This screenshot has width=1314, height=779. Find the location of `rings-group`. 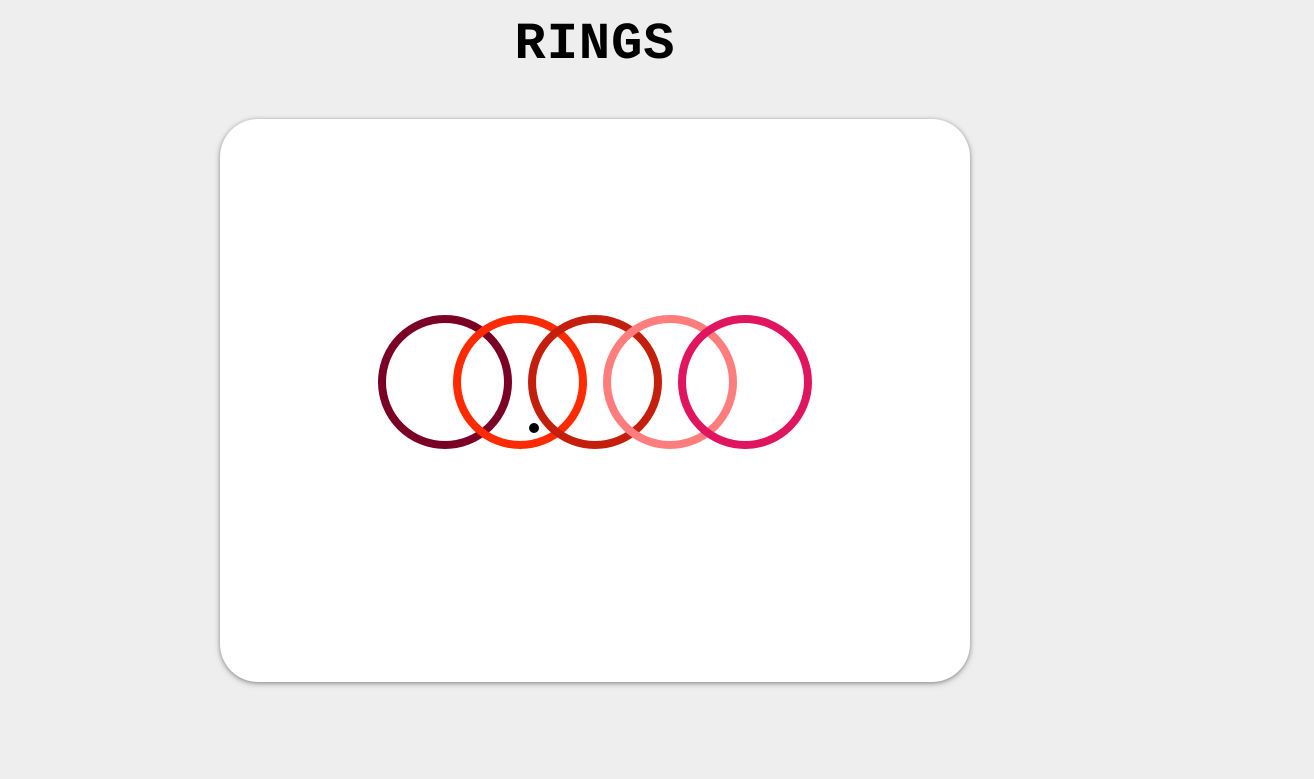

rings-group is located at coordinates (595, 382).